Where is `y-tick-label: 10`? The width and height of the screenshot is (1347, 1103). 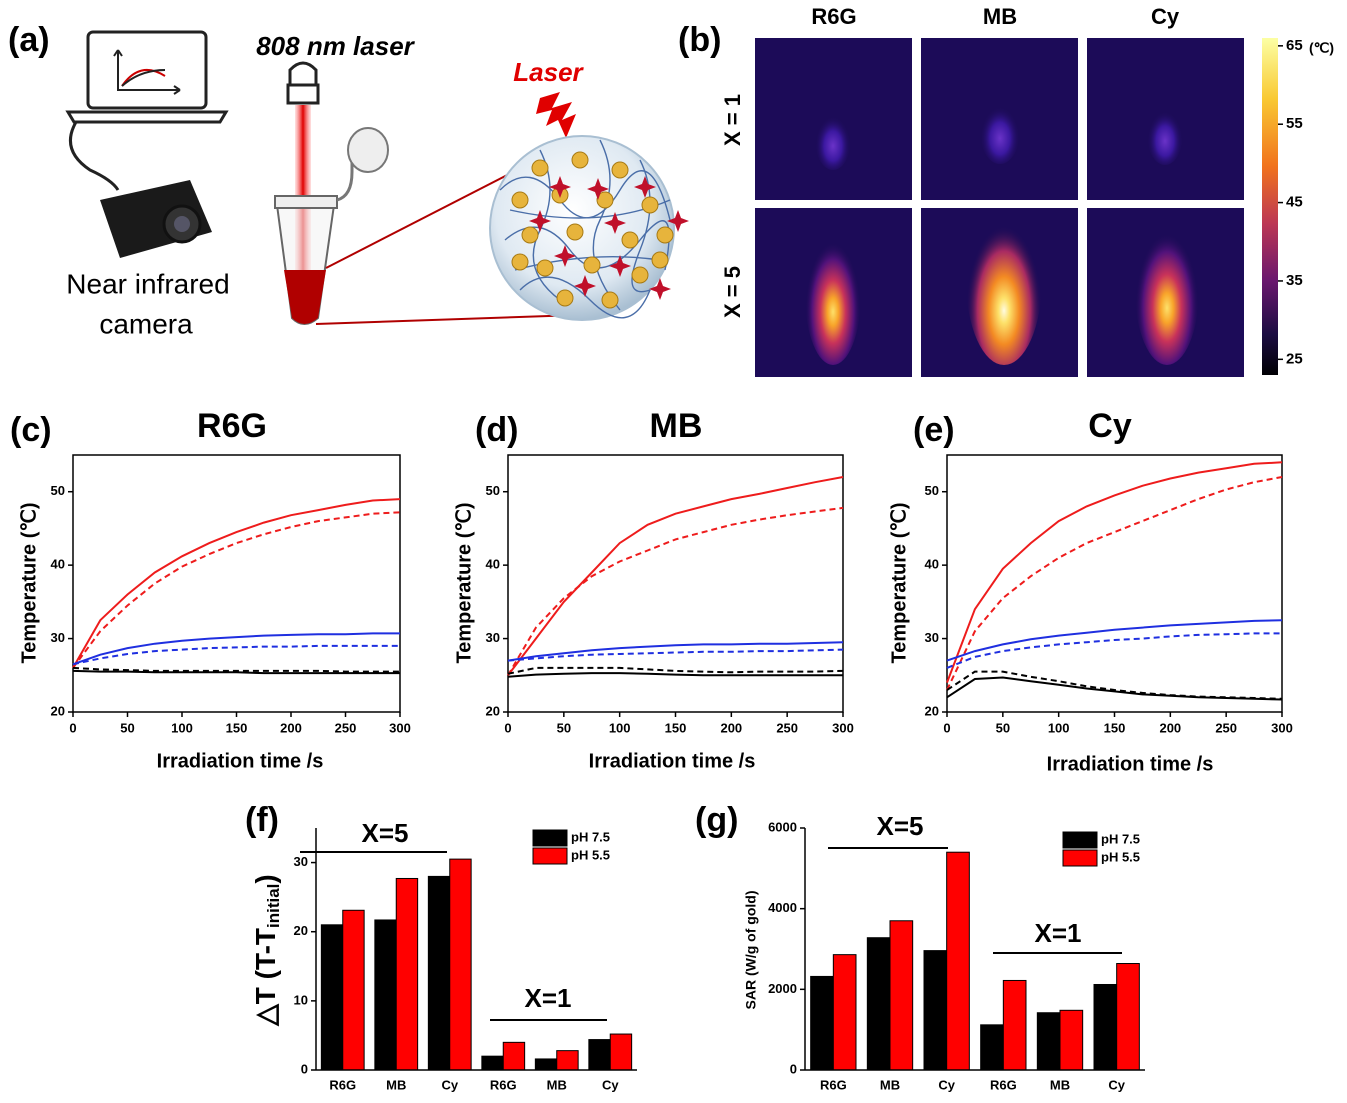 y-tick-label: 10 is located at coordinates (301, 999).